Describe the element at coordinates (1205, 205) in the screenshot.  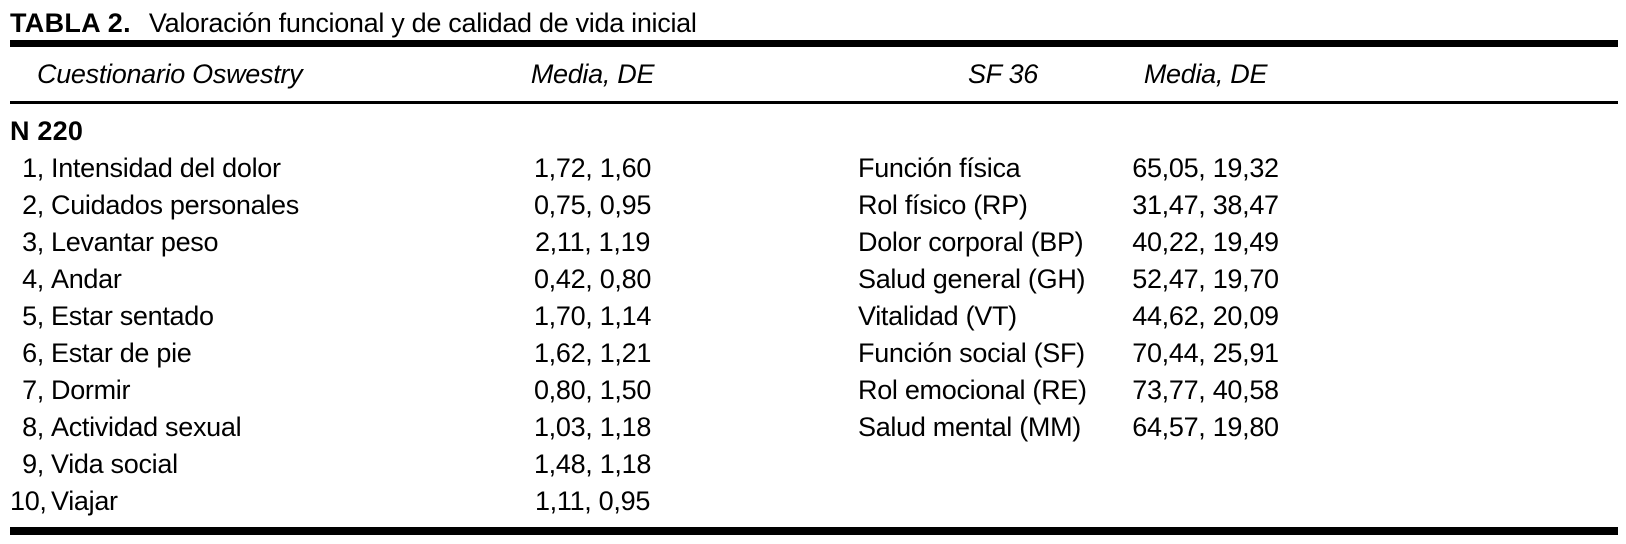
I see `sf36-value: 31,47, 38,47` at that location.